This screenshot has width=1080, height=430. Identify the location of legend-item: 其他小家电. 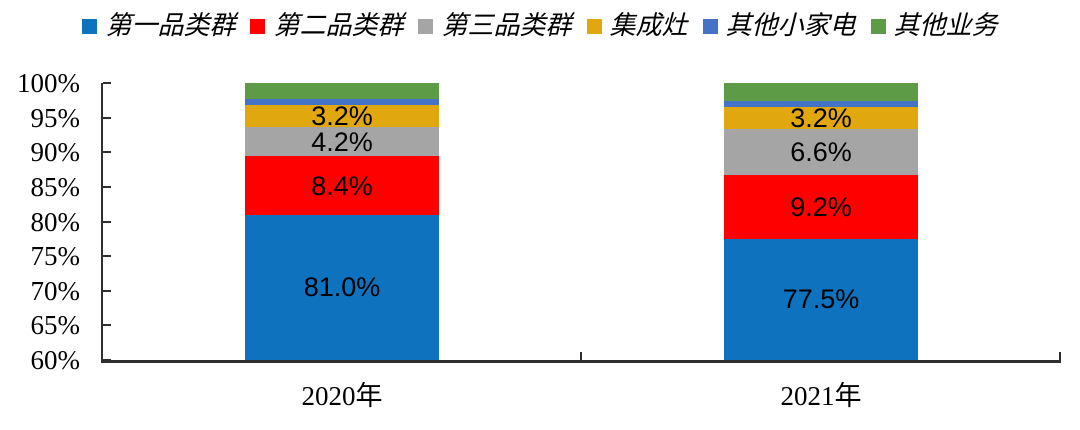
(779, 26).